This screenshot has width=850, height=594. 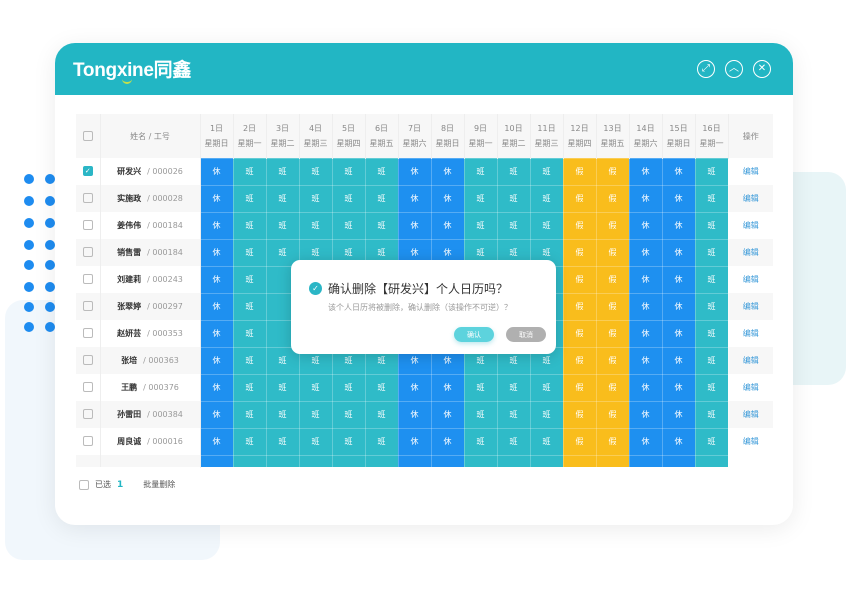 I want to click on cancel-button: 取消, so click(x=526, y=334).